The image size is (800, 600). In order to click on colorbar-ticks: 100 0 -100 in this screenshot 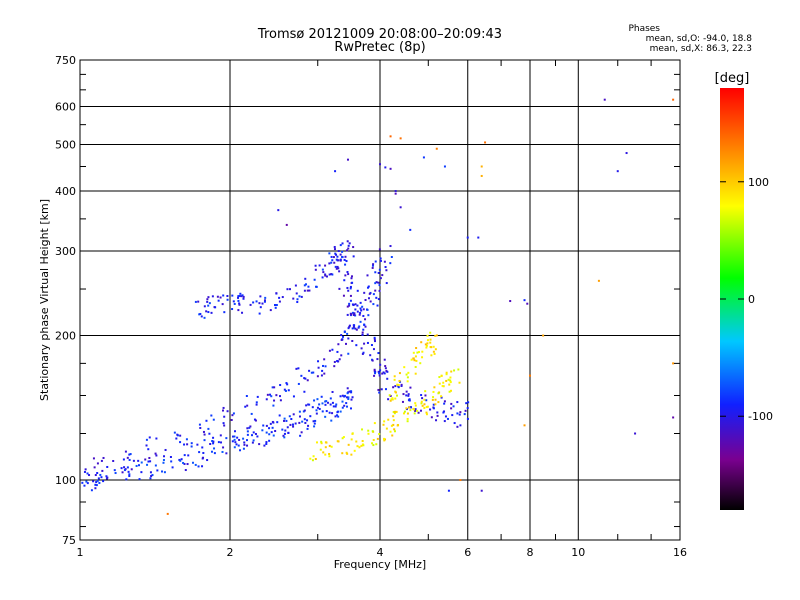, I will do `click(746, 299)`.